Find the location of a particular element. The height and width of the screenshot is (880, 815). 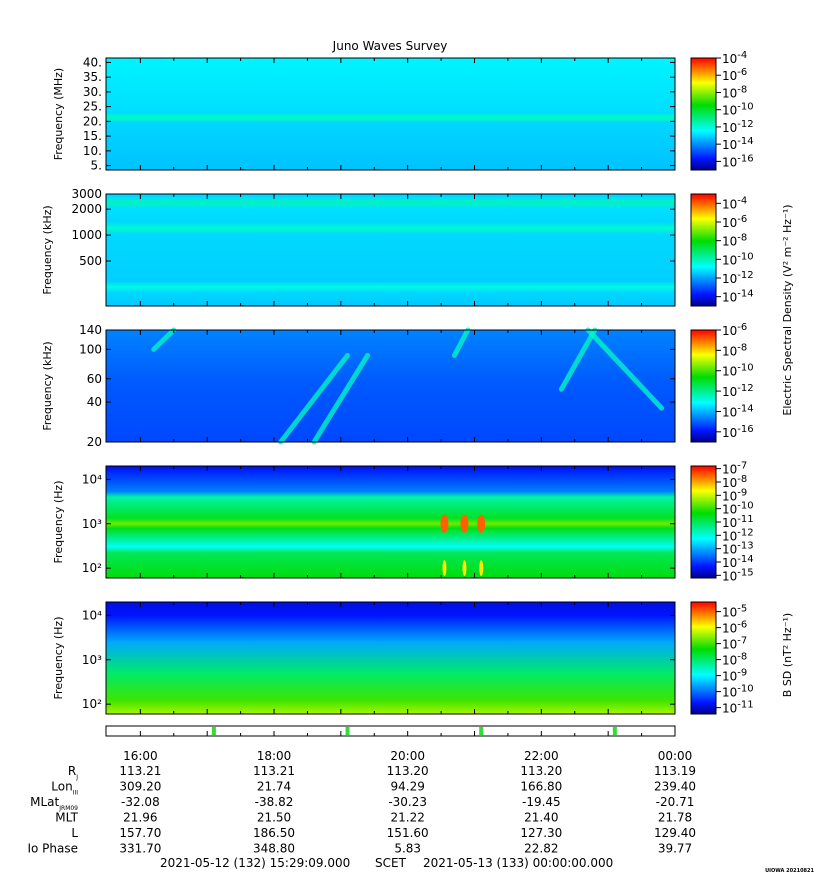

colorbar-tick-label: 10⁻⁷ is located at coordinates (734, 644).